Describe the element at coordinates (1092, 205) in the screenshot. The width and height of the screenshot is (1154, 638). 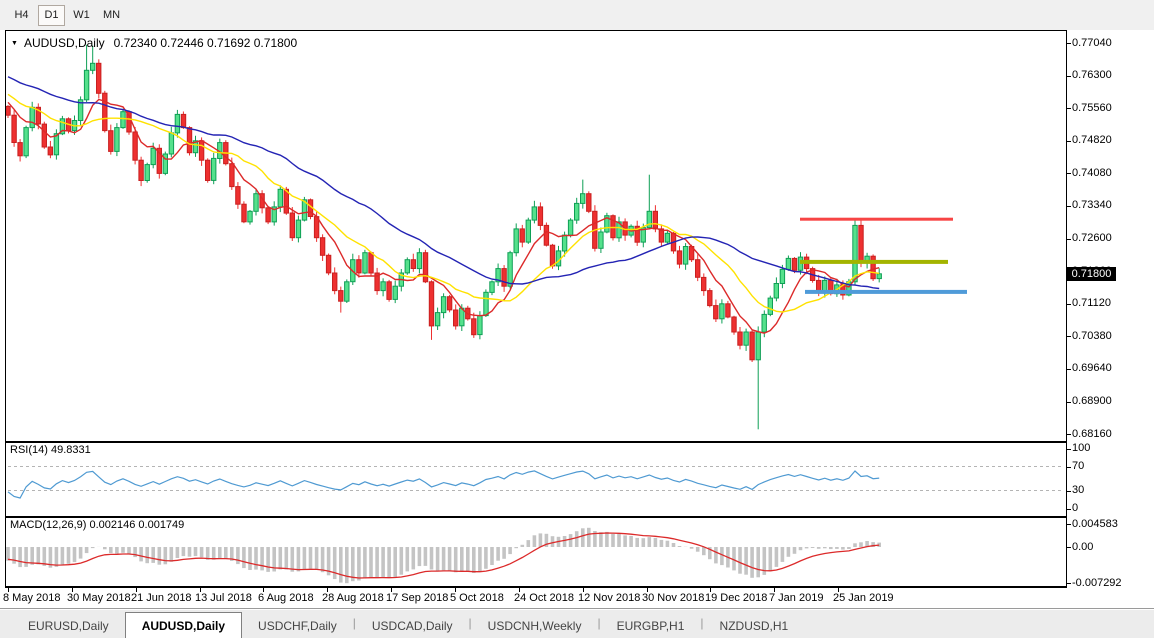
I see `price-axis-label: 0.73340` at that location.